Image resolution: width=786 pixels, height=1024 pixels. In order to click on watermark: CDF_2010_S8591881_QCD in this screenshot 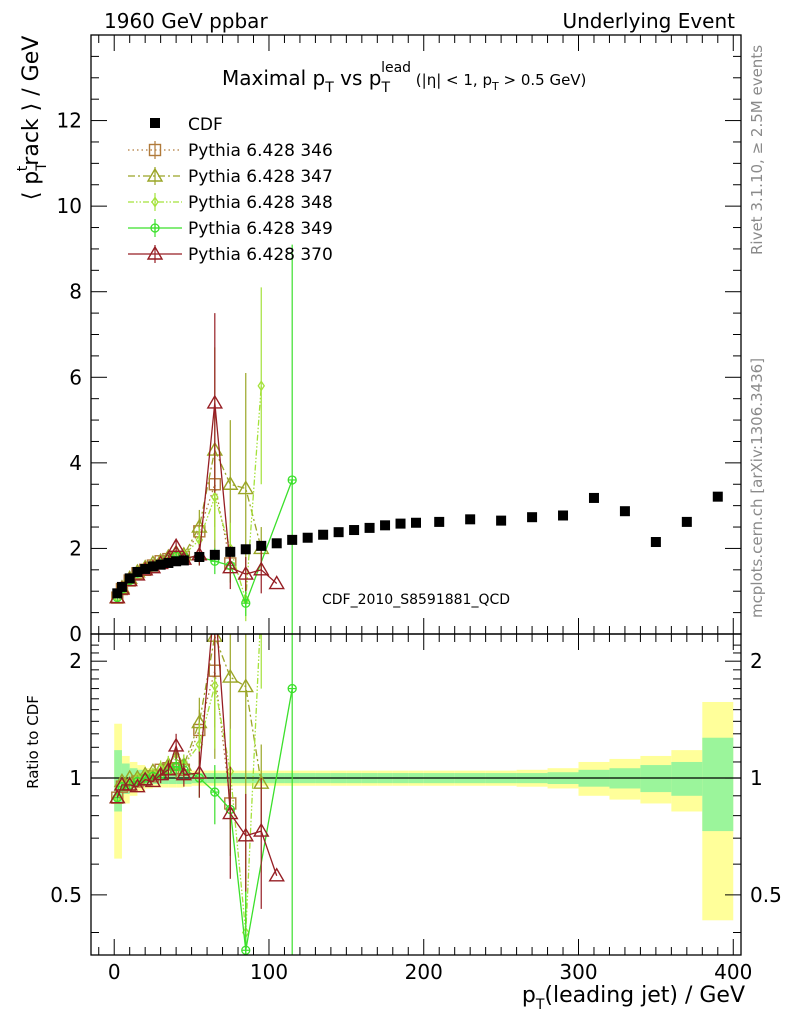, I will do `click(416, 600)`.